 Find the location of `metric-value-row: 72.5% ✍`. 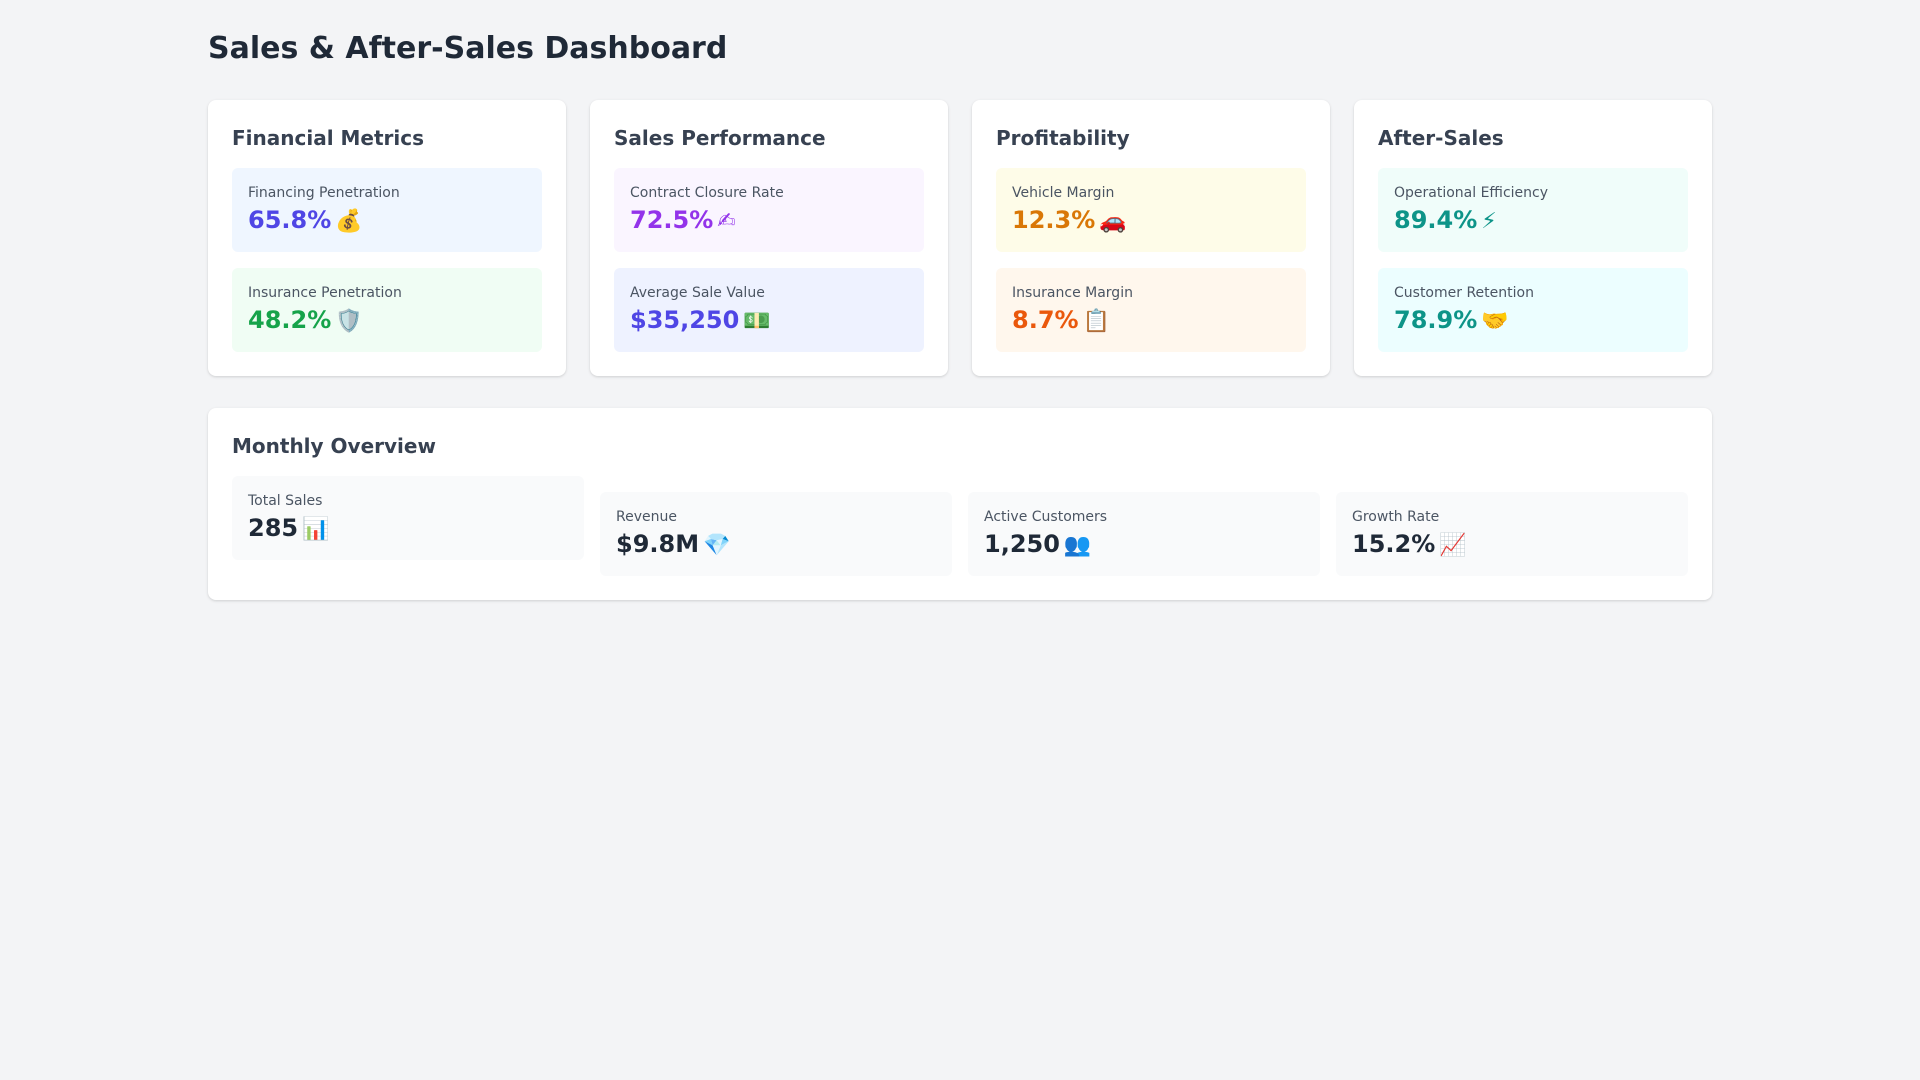

metric-value-row: 72.5% ✍ is located at coordinates (769, 221).